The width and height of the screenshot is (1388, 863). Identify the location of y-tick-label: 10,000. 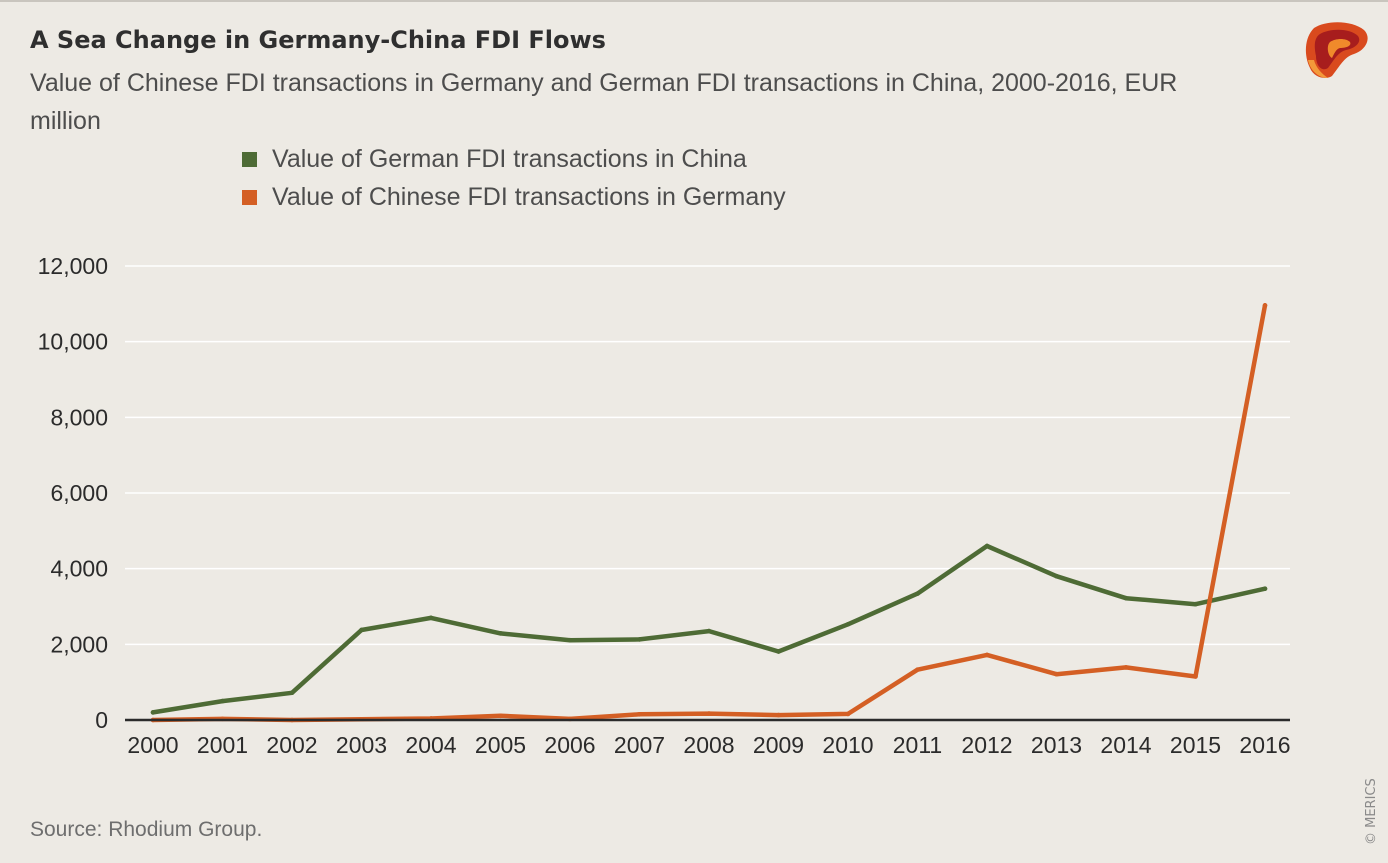
(73, 342).